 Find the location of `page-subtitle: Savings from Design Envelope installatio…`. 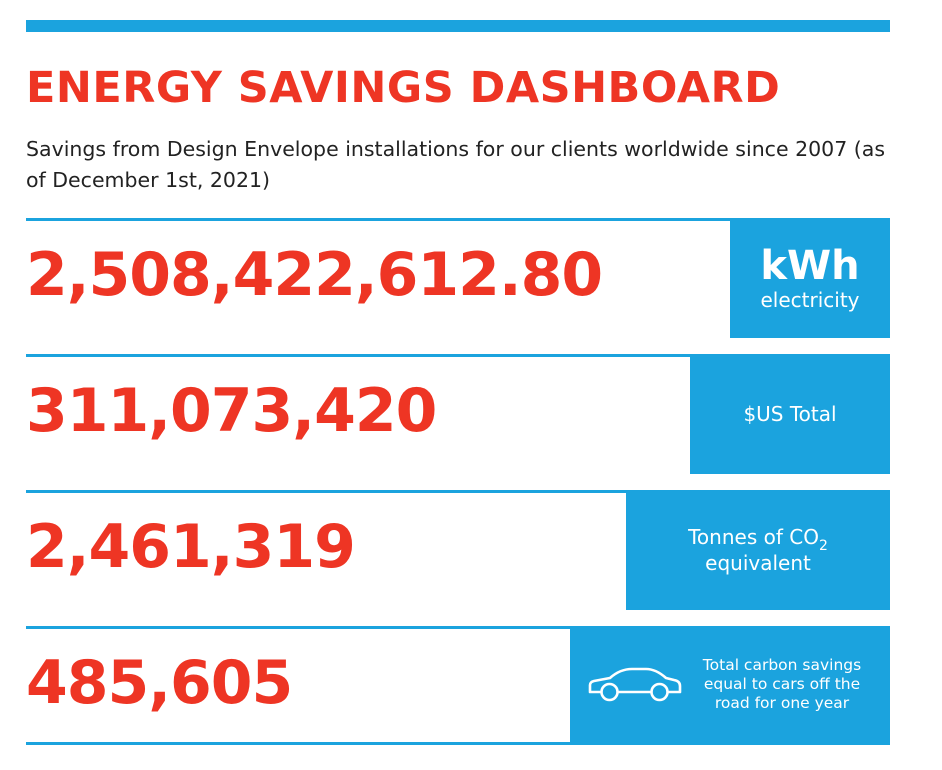

page-subtitle: Savings from Design Envelope installatio… is located at coordinates (456, 164).